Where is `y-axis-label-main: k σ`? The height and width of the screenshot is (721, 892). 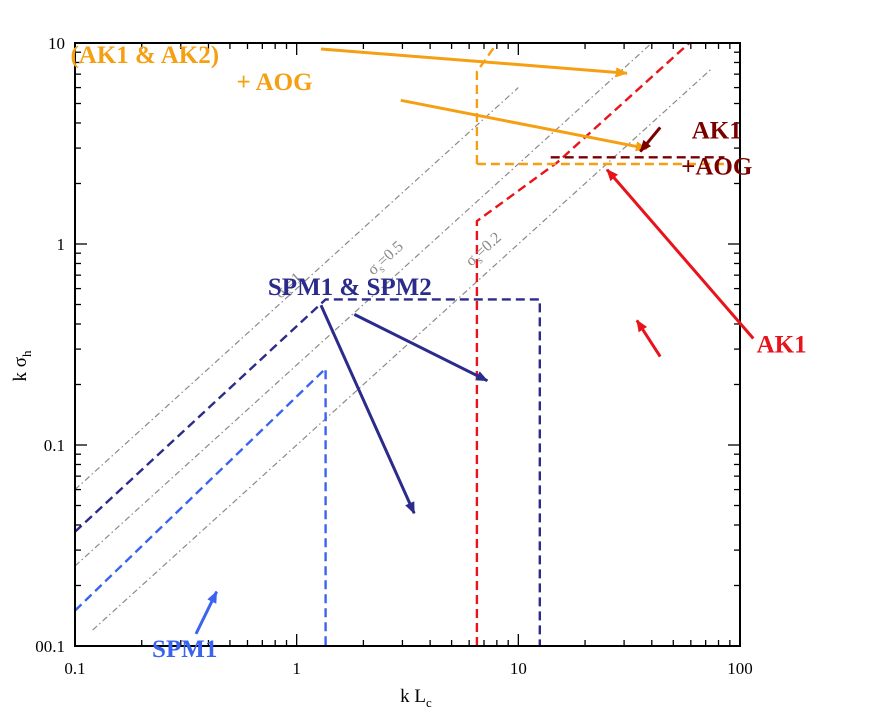
y-axis-label-main: k σ is located at coordinates (20, 369).